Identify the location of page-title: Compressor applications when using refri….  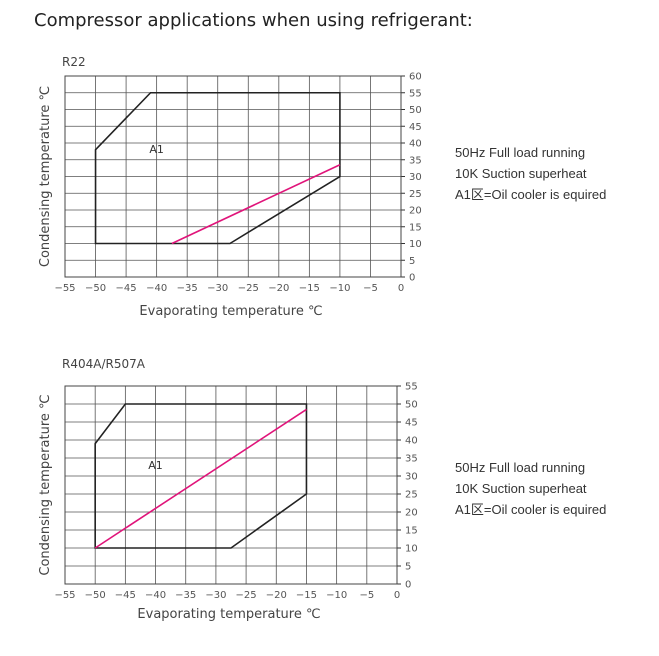
(253, 20).